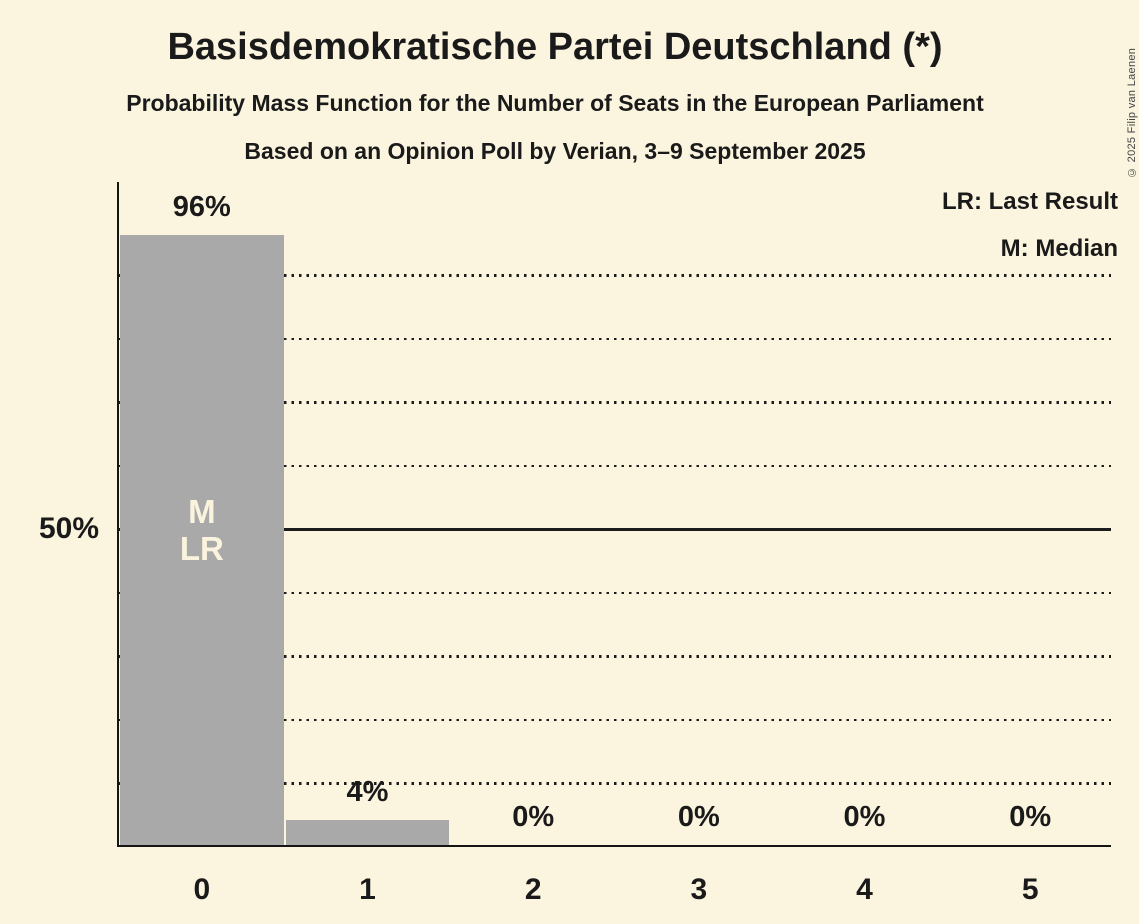 This screenshot has height=924, width=1139. Describe the element at coordinates (367, 791) in the screenshot. I see `bar-value-label-1: 4%` at that location.